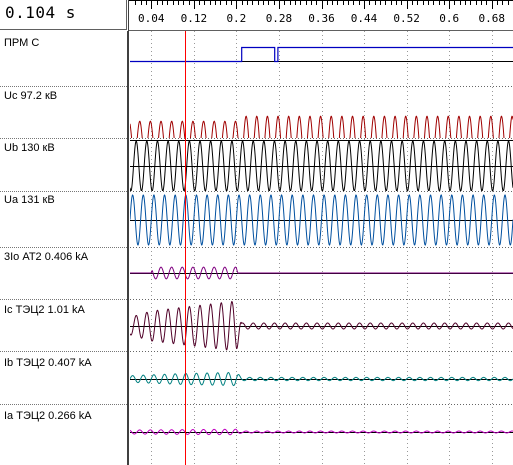  What do you see at coordinates (48, 363) in the screenshot?
I see `channel-label-ib: Ib ТЭЦ2 0.407 kA` at bounding box center [48, 363].